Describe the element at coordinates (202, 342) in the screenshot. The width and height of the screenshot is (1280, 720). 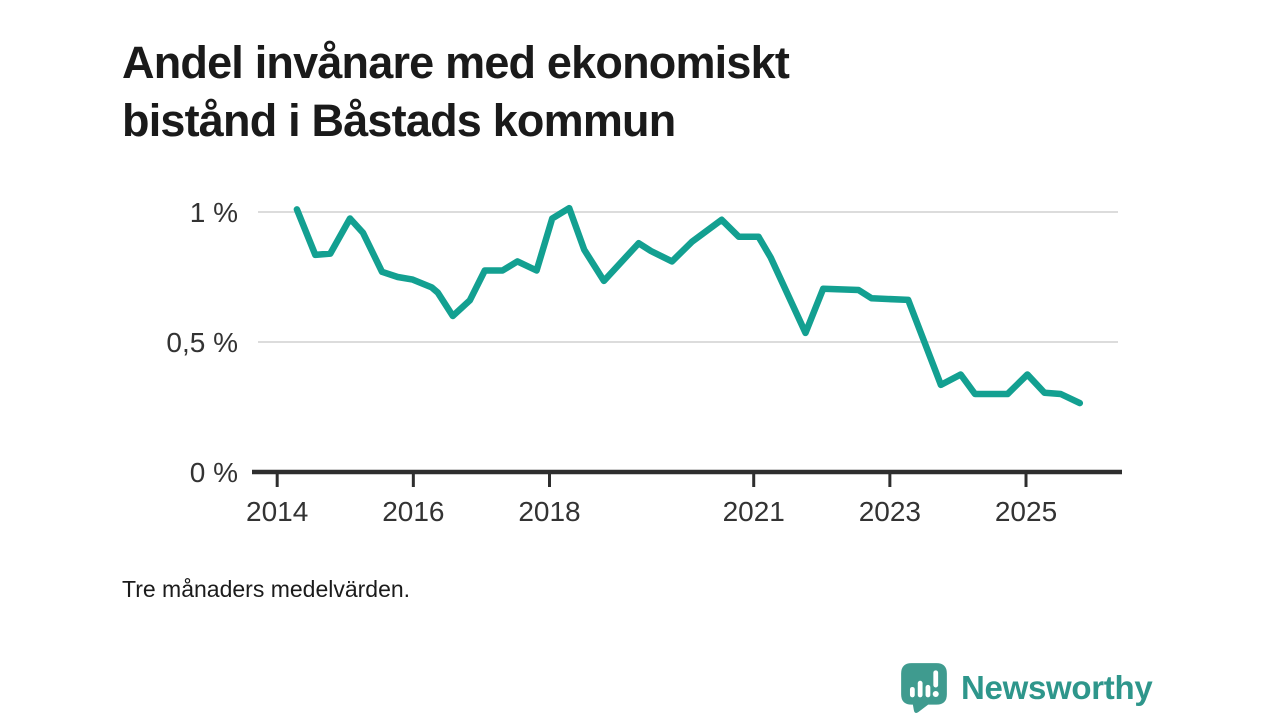
I see `y-axis-tick-label: 0,5 %` at that location.